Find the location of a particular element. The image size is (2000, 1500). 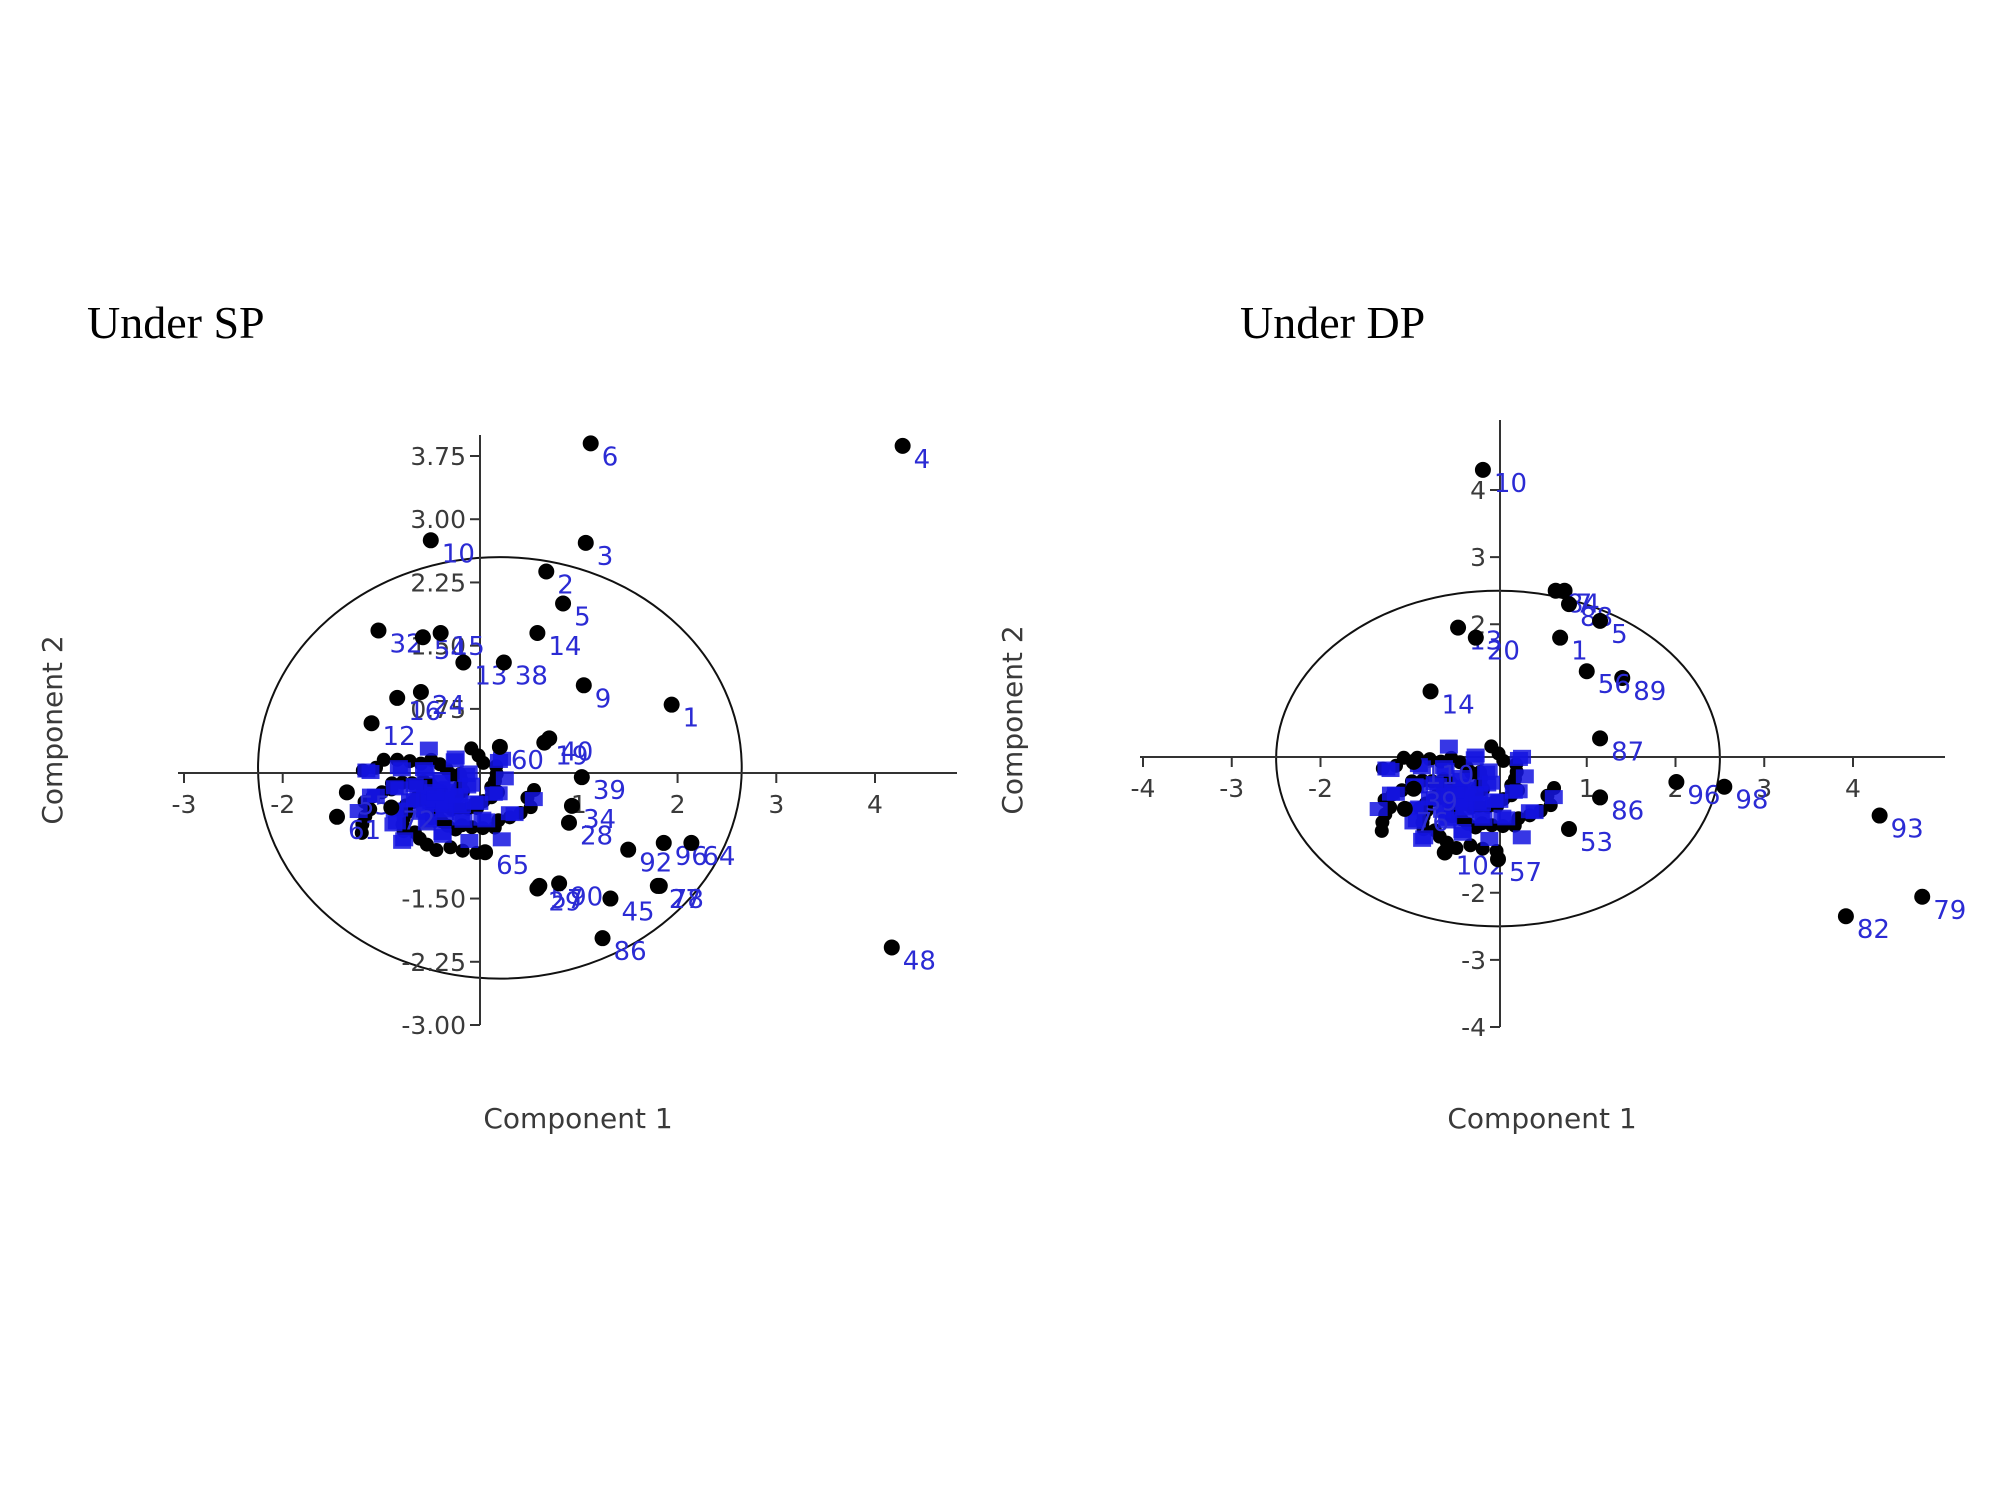

dp-x-axis-label: Component 1 is located at coordinates (1541, 1118).